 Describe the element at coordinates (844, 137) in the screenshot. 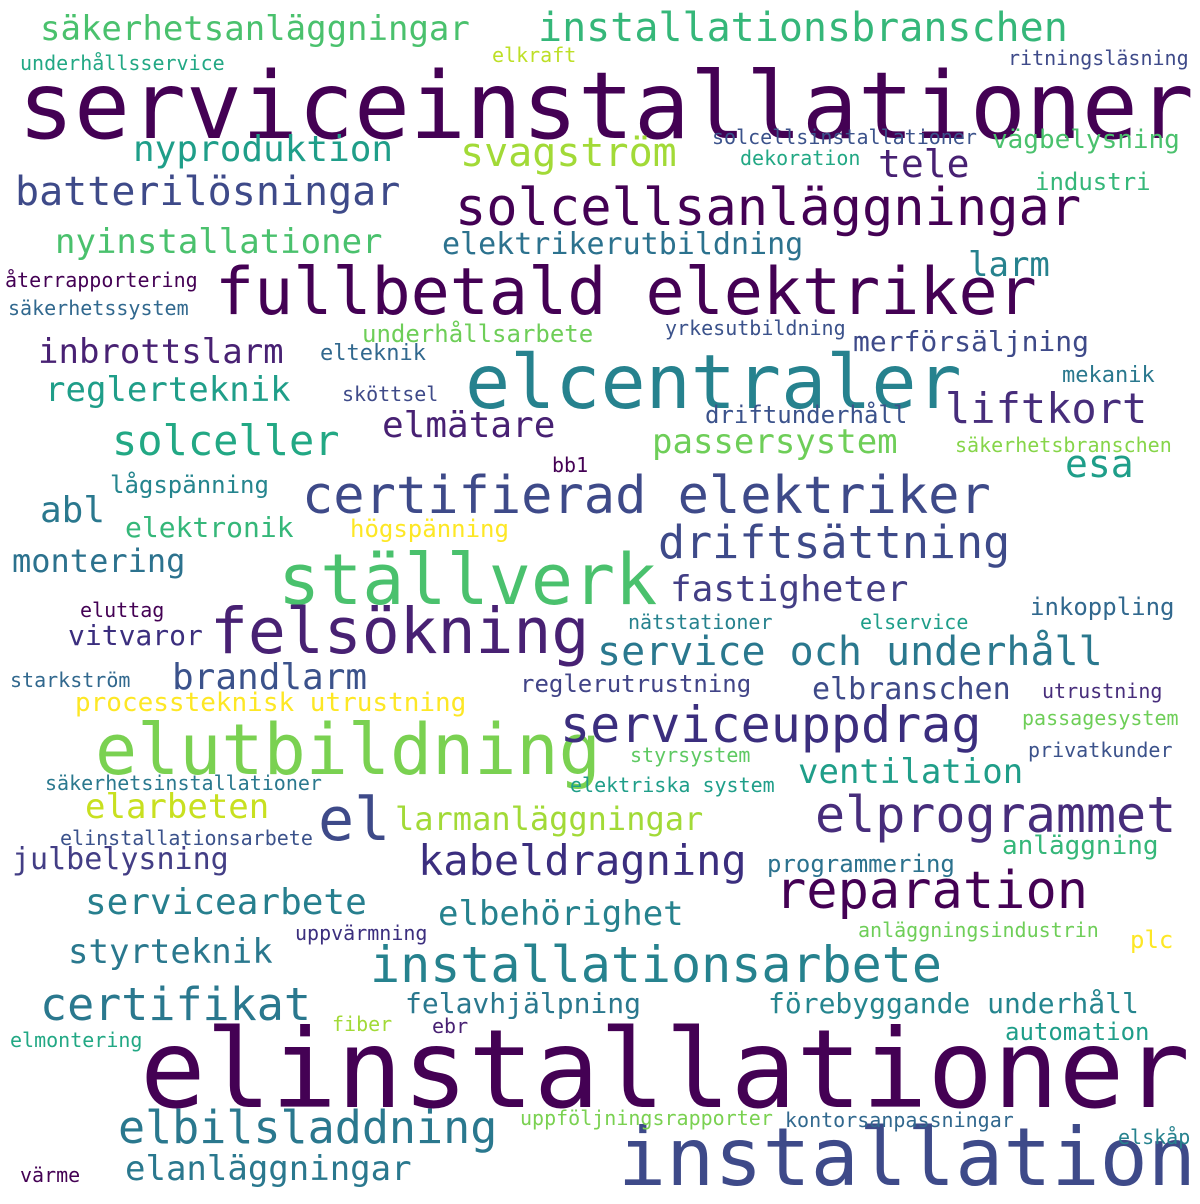

I see `word-solcellsinstallationer: solcellsinstallationer` at that location.